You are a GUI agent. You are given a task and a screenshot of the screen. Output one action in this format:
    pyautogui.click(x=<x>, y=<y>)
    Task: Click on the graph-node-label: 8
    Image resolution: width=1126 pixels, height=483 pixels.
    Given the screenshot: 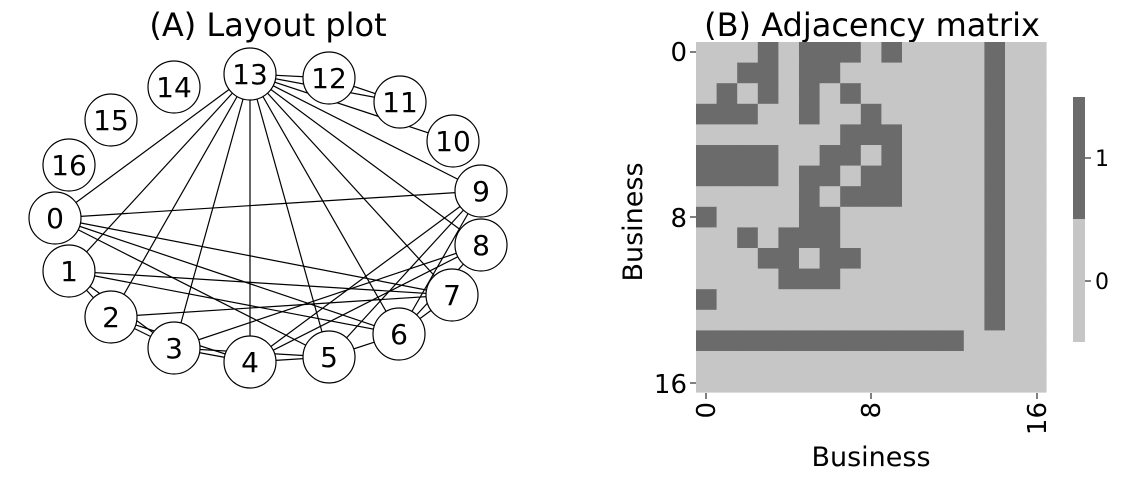 What is the action you would take?
    pyautogui.click(x=481, y=245)
    